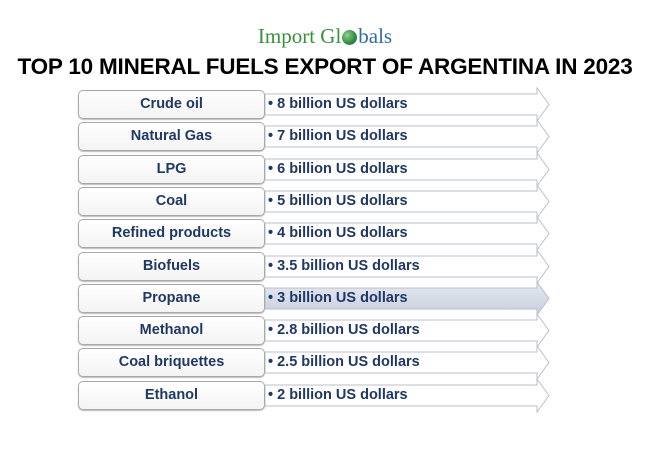 This screenshot has height=450, width=650. What do you see at coordinates (171, 331) in the screenshot?
I see `item-label: Methanol` at bounding box center [171, 331].